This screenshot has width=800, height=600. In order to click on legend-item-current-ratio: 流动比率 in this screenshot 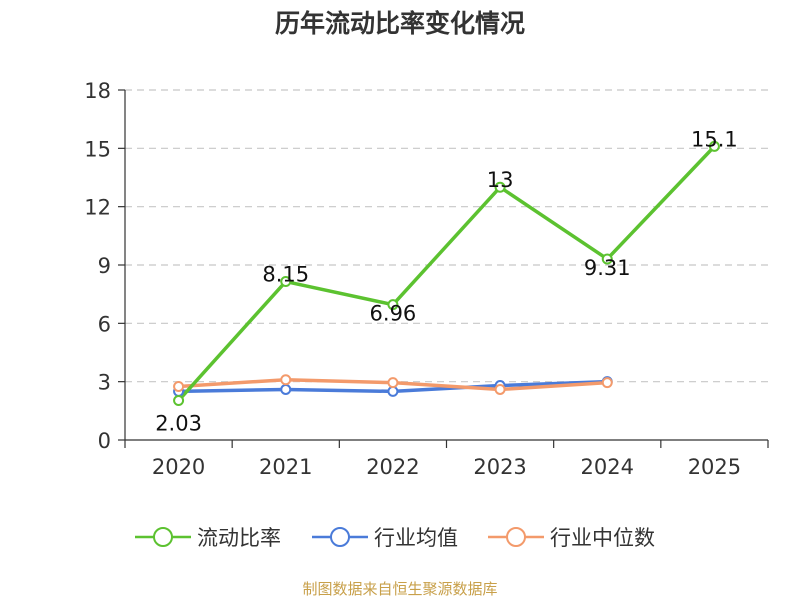, I will do `click(208, 537)`.